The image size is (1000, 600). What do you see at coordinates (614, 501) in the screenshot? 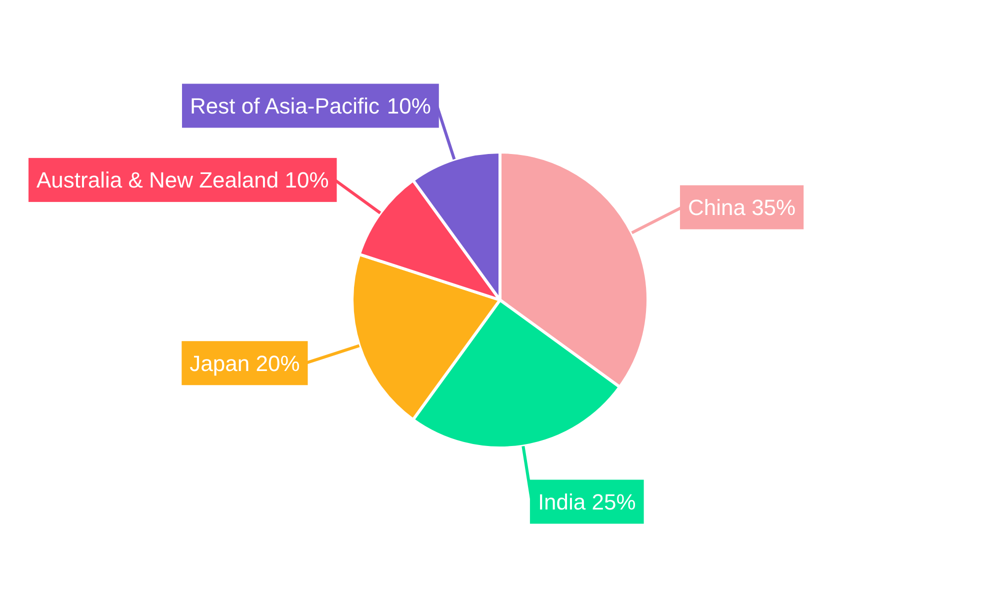
I see `data-label: 25%` at bounding box center [614, 501].